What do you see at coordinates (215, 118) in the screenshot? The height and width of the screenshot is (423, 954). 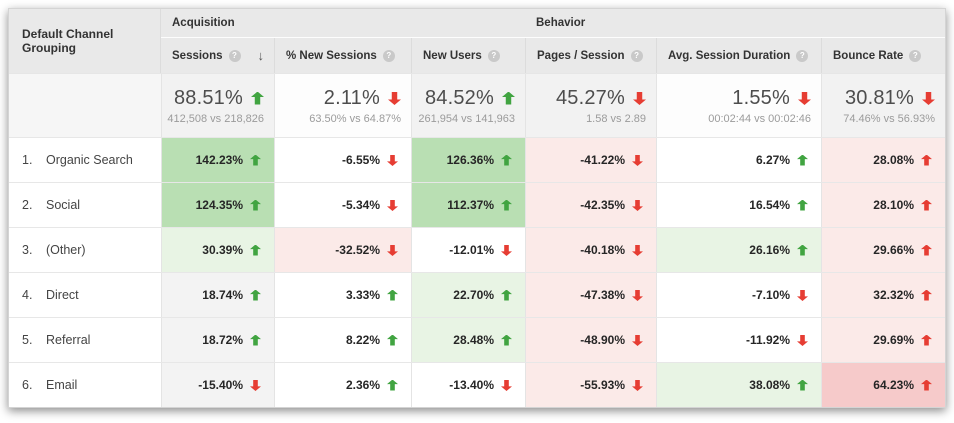 I see `comparison-values: 412,508 vs 218,826` at bounding box center [215, 118].